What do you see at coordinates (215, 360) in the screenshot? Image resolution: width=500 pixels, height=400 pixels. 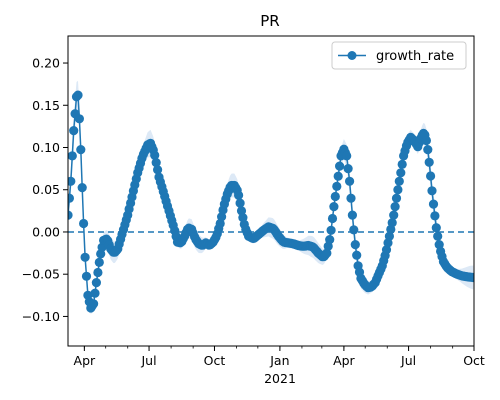 I see `x-tick-label-2: Oct` at bounding box center [215, 360].